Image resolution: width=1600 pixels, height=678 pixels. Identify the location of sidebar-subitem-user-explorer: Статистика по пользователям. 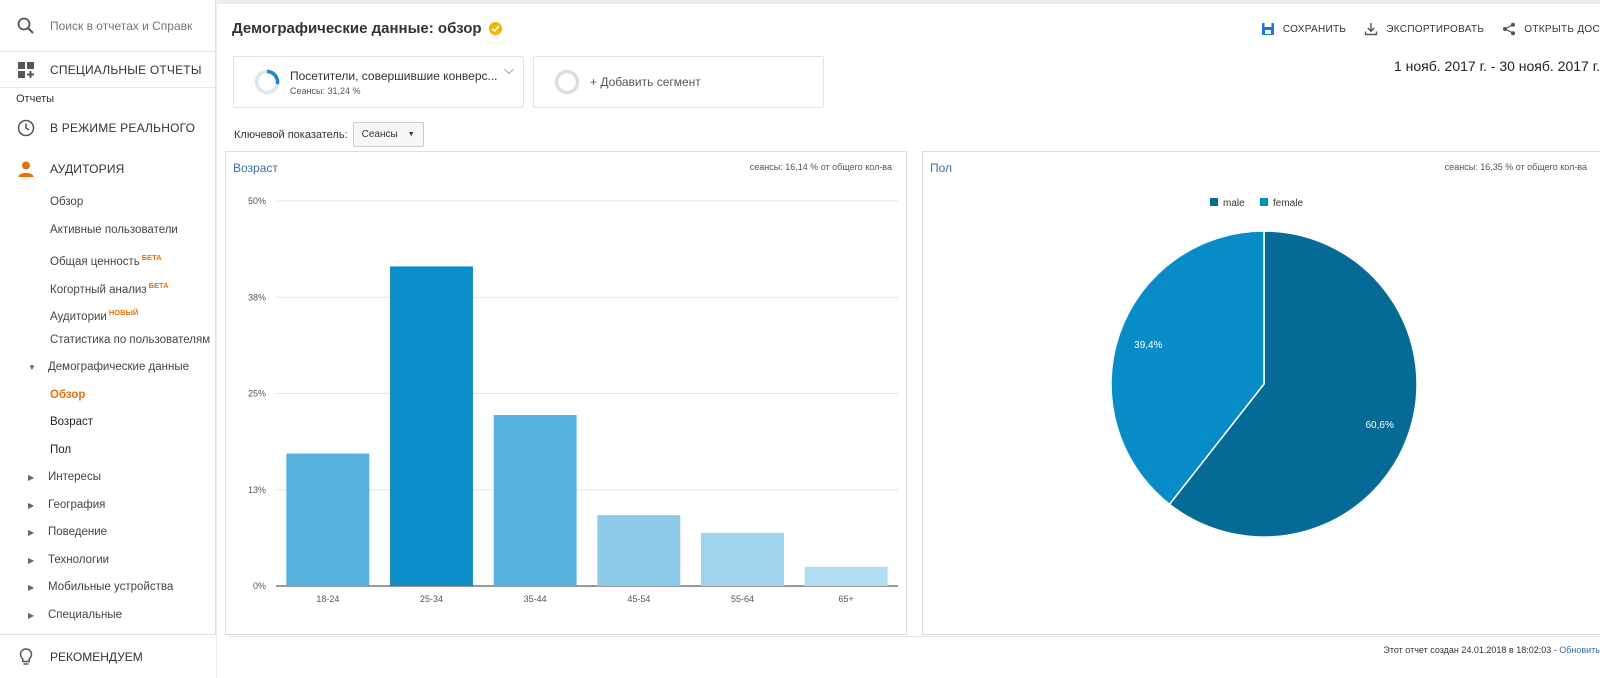
(130, 339).